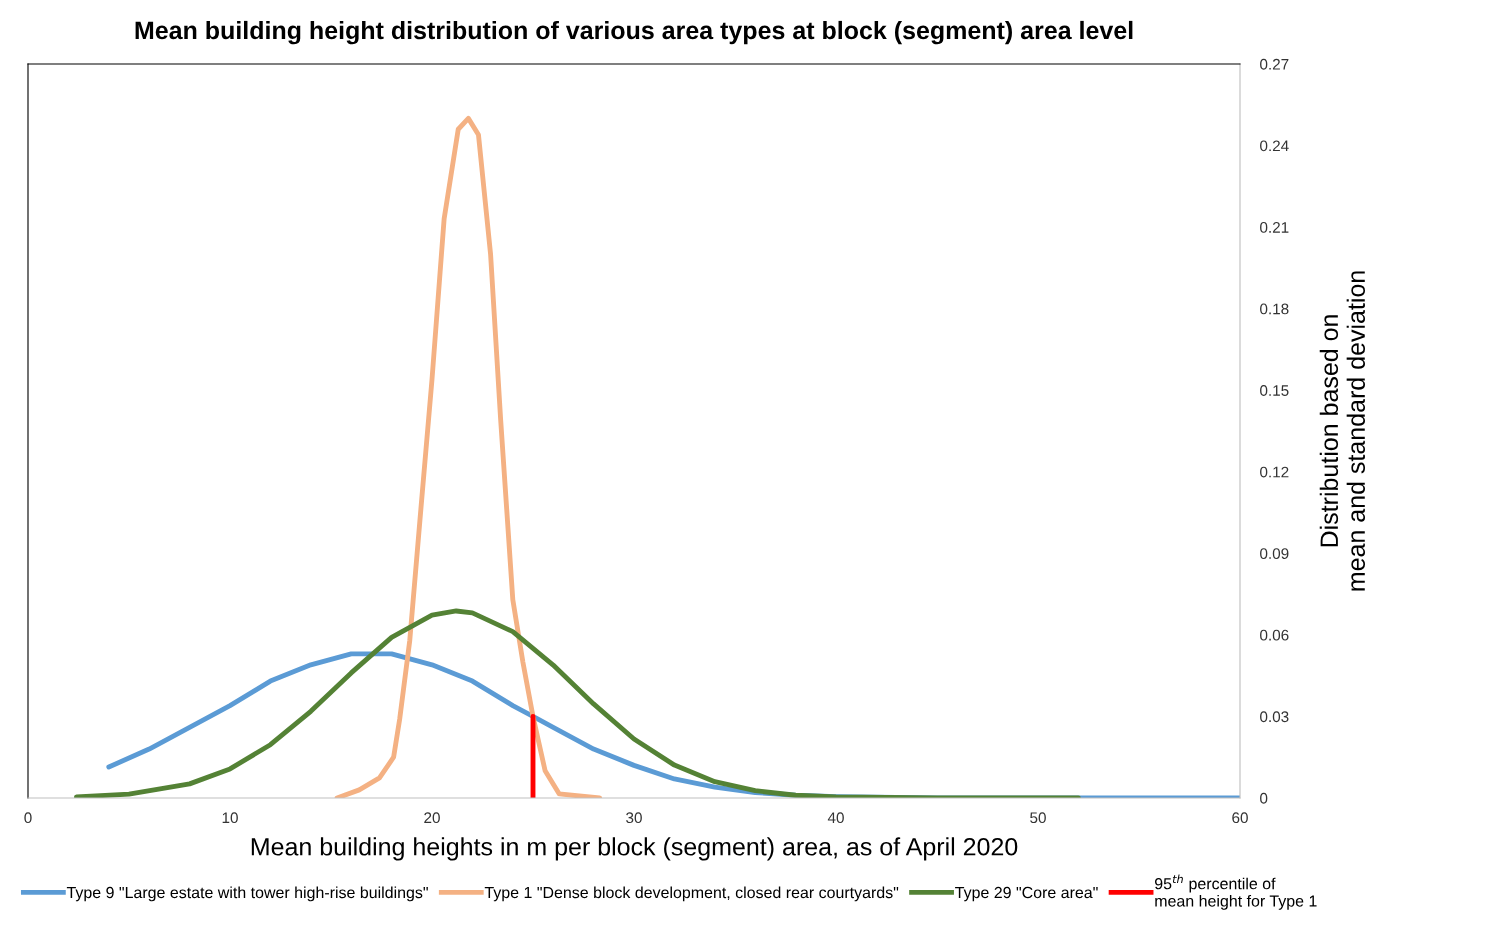  Describe the element at coordinates (1274, 227) in the screenshot. I see `y-tick-label: 0.21` at that location.